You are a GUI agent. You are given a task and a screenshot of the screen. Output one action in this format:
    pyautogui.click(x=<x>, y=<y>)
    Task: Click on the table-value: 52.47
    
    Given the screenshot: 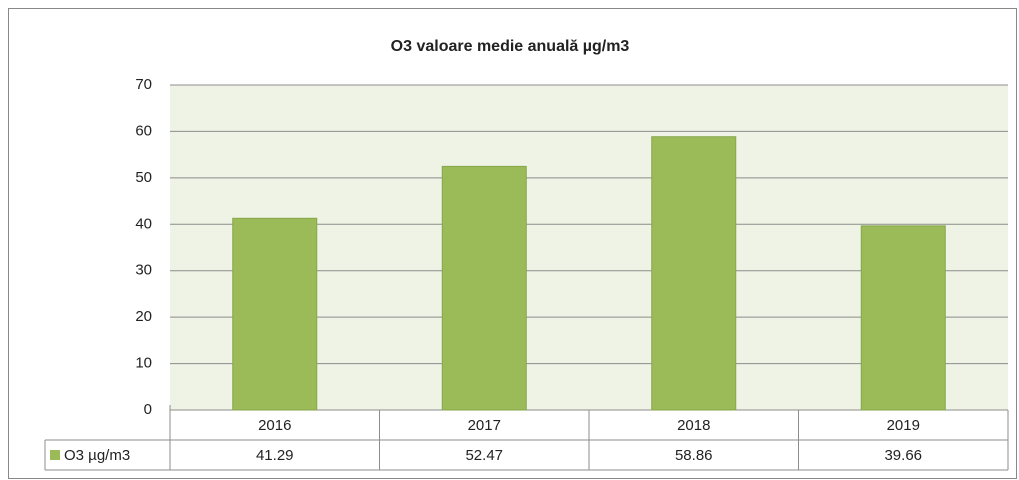 What is the action you would take?
    pyautogui.click(x=484, y=455)
    